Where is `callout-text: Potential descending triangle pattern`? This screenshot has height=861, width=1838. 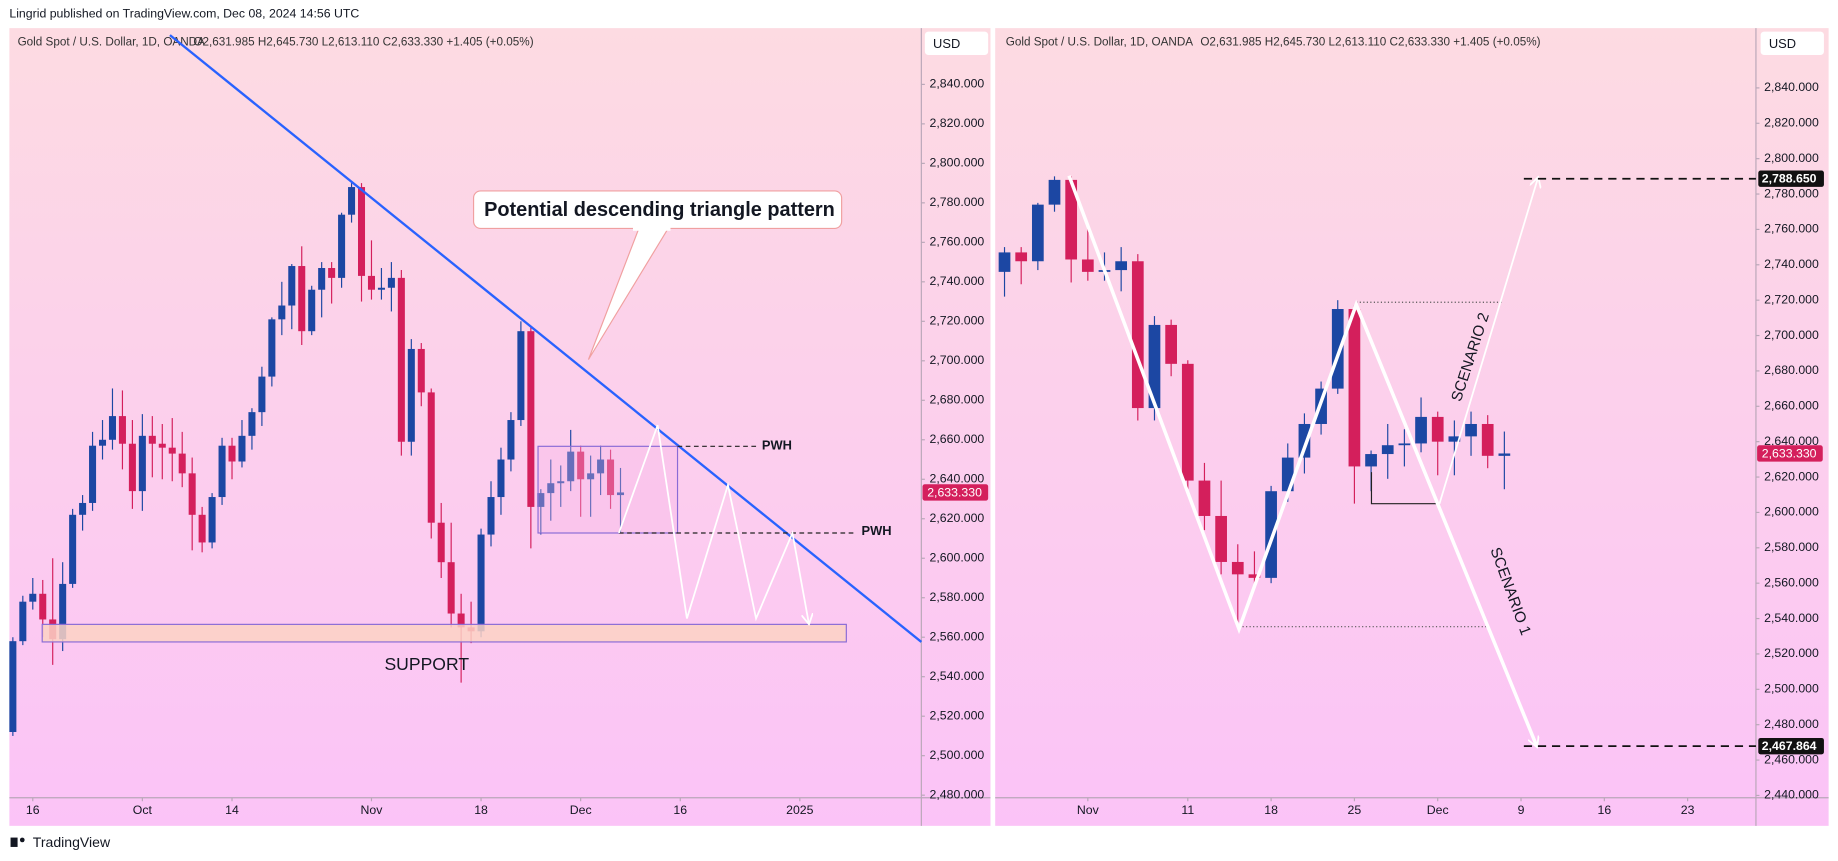
callout-text: Potential descending triangle pattern is located at coordinates (659, 210).